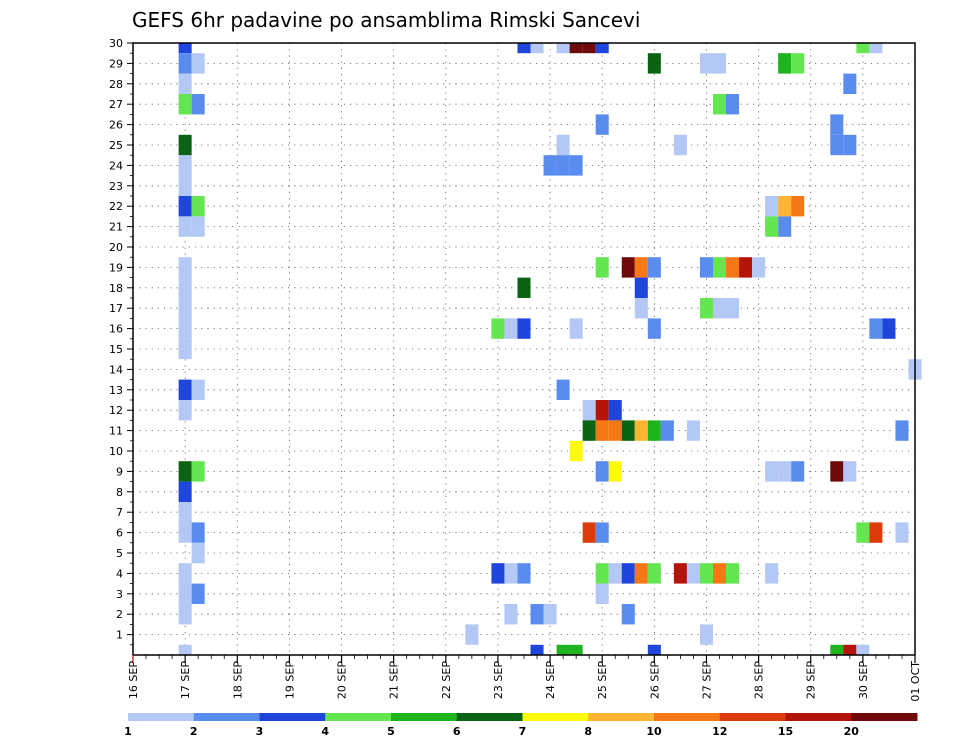  I want to click on y-tick-label: 1, so click(119, 635).